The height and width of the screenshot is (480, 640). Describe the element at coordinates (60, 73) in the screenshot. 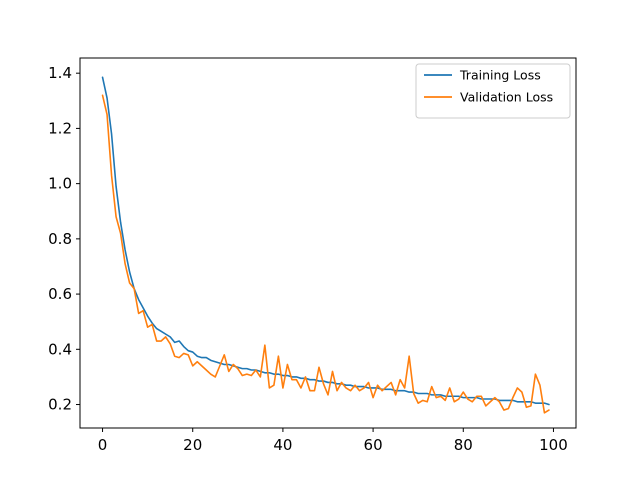

I see `y-tick-label: 1.4` at that location.